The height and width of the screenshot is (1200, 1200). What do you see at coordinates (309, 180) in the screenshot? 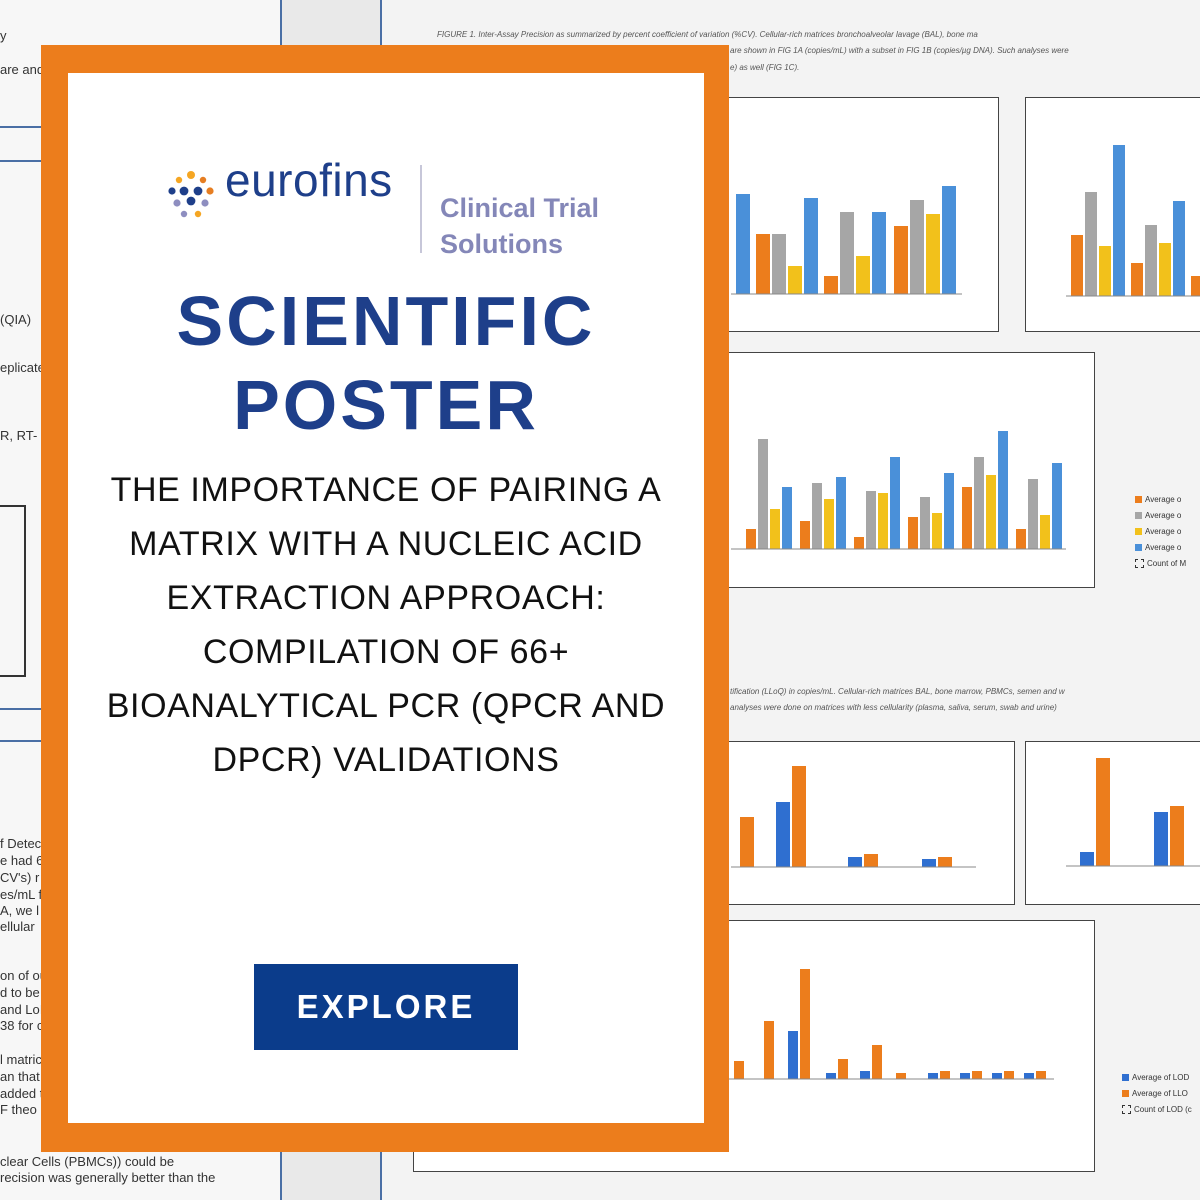
I see `brand-name: eurofins` at bounding box center [309, 180].